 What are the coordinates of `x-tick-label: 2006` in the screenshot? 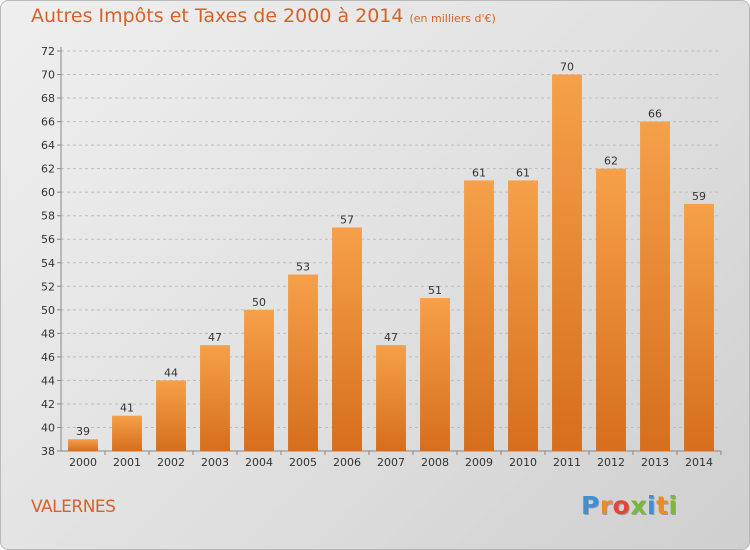 It's located at (347, 462).